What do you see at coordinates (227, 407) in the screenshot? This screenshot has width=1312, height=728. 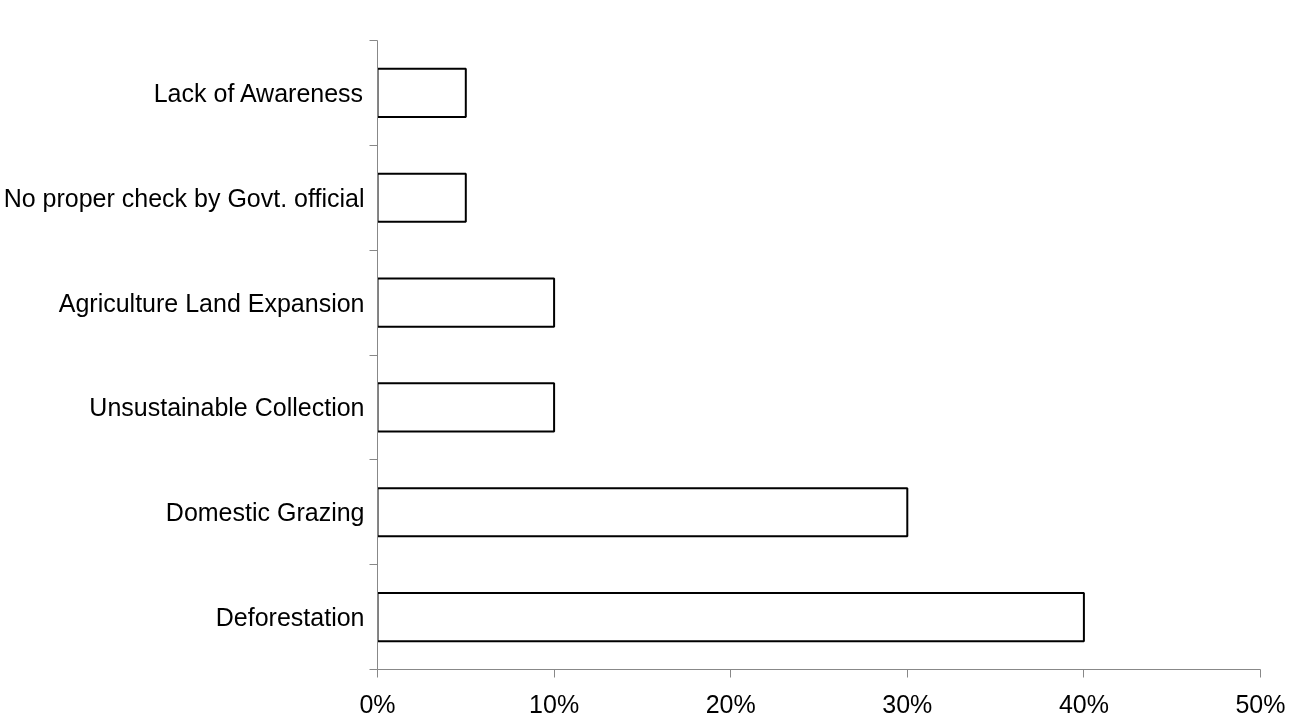 I see `y-tick-label: Unsustainable Collection` at bounding box center [227, 407].